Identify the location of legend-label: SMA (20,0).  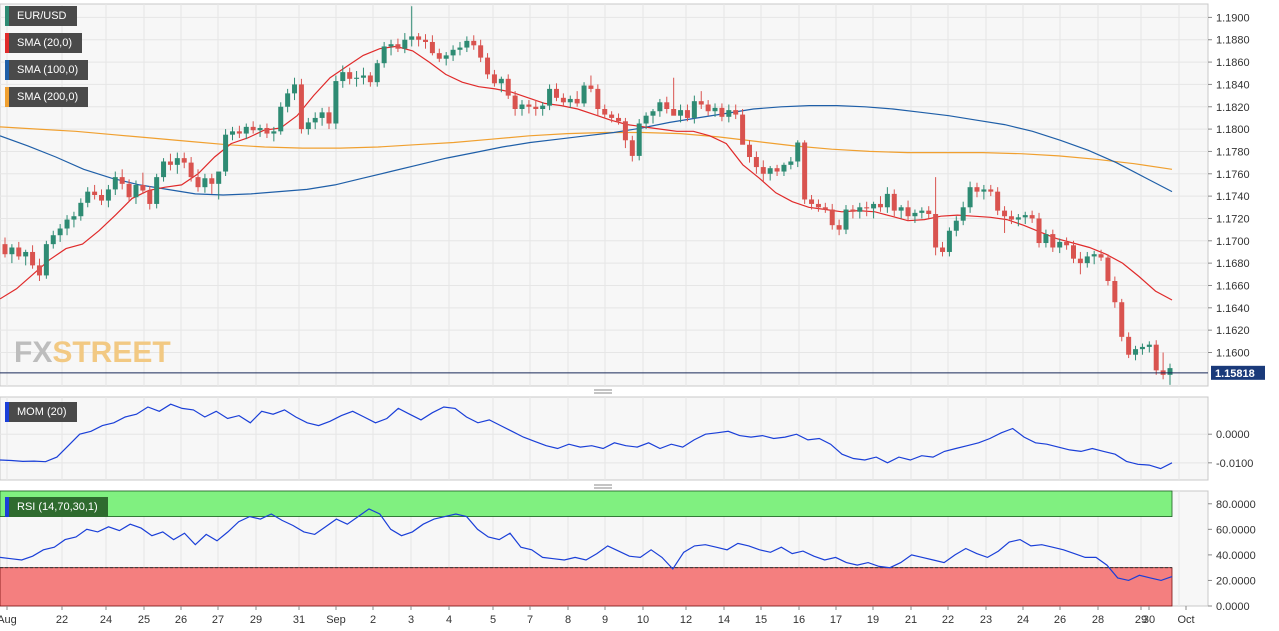
(45, 43).